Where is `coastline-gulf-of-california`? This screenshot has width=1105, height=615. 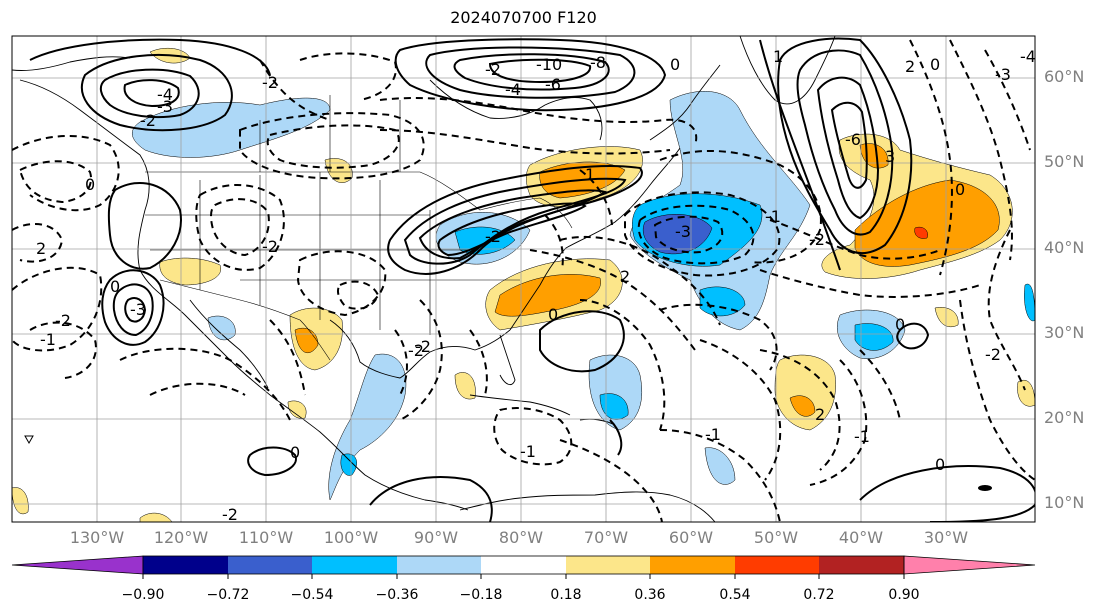 coastline-gulf-of-california is located at coordinates (229, 344).